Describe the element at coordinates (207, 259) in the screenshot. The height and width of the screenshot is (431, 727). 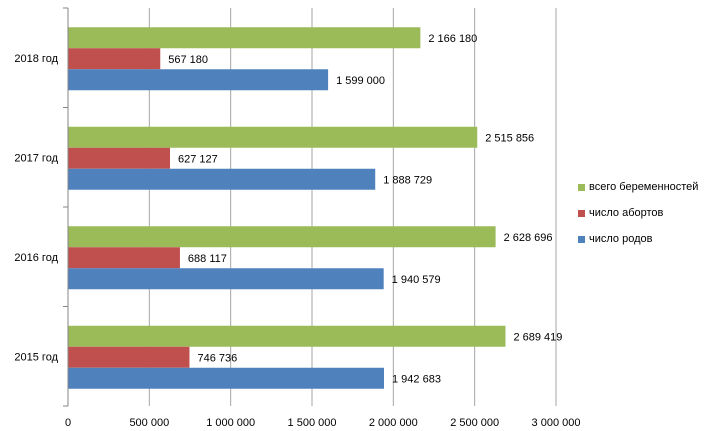
I see `data-label: 688 117` at that location.